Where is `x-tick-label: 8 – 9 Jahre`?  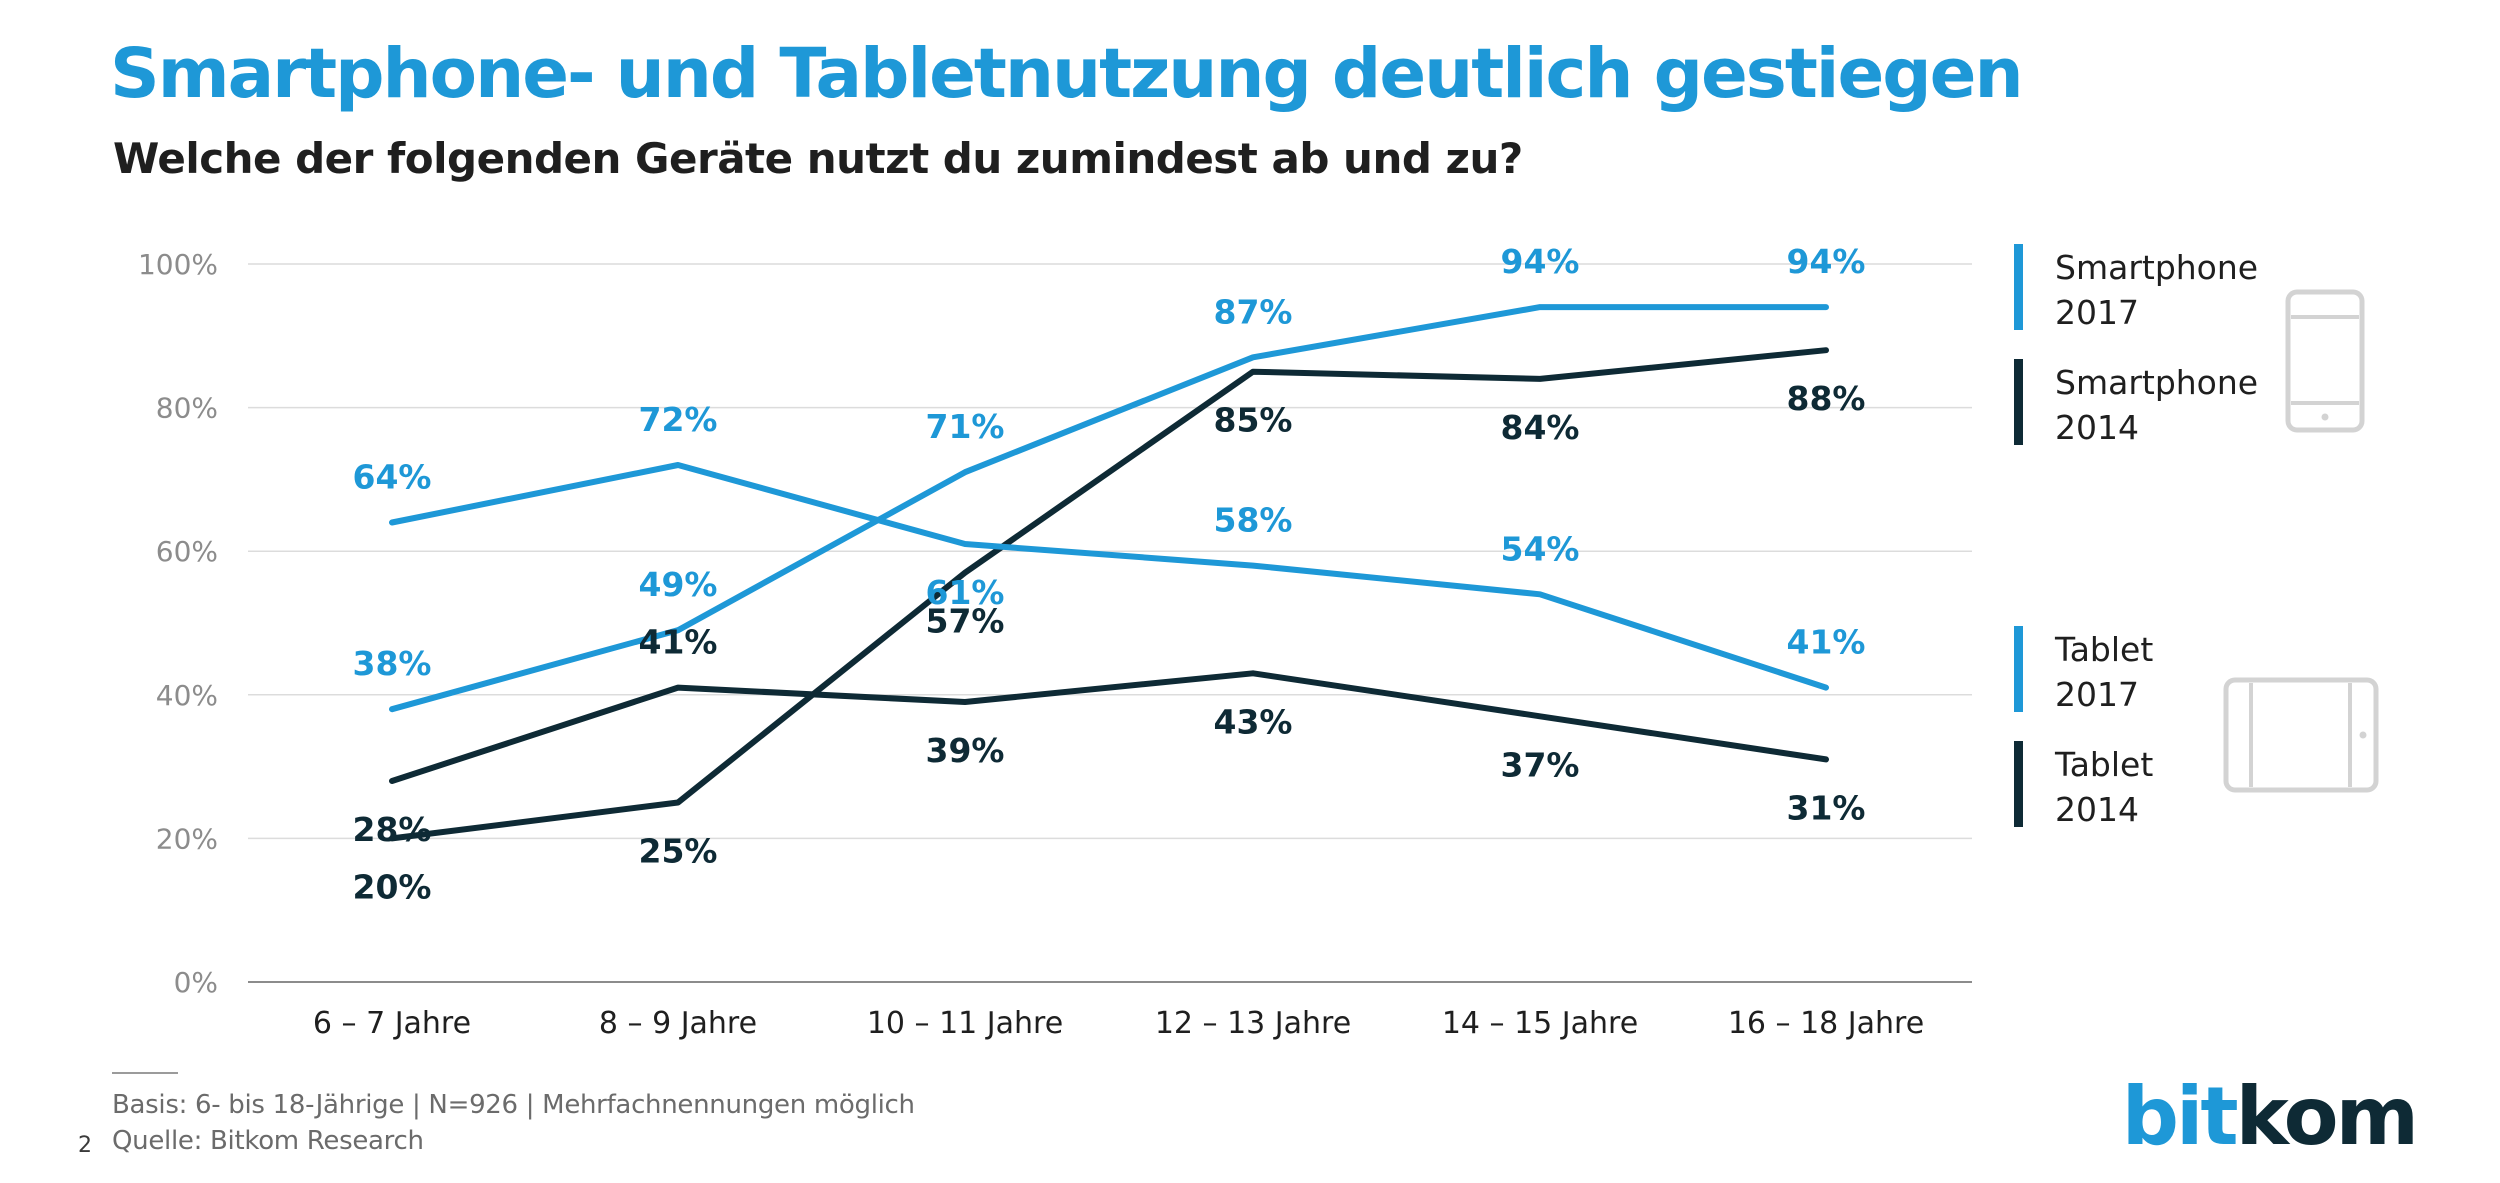
x-tick-label: 8 – 9 Jahre is located at coordinates (678, 1023).